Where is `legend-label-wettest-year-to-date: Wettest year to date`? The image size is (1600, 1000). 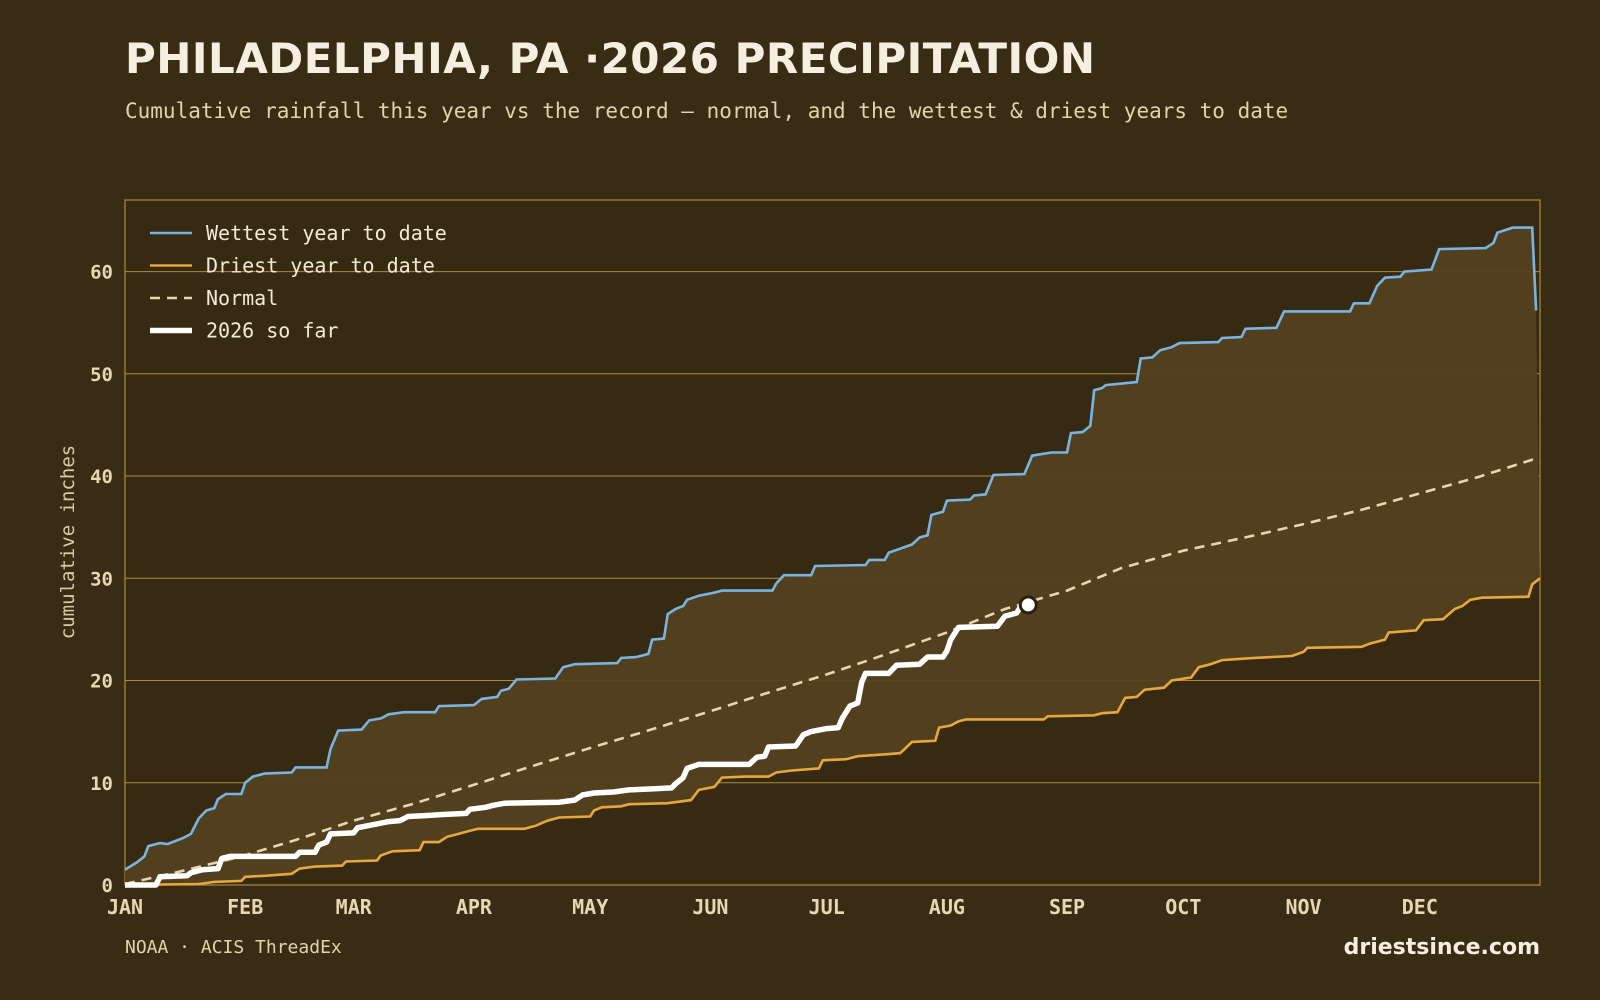 legend-label-wettest-year-to-date: Wettest year to date is located at coordinates (326, 233).